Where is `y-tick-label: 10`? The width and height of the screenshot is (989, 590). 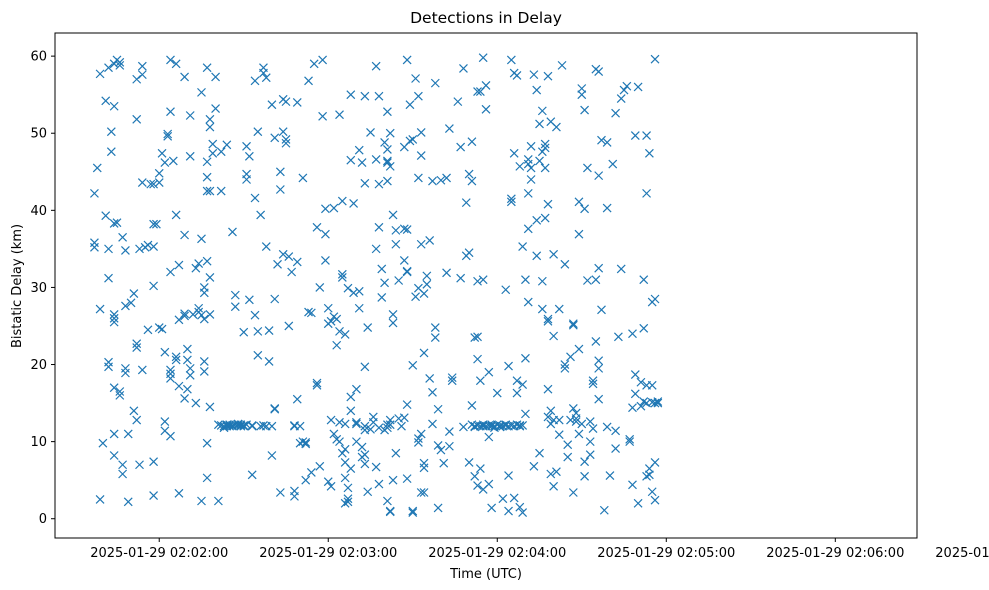
y-tick-label: 10 is located at coordinates (38, 442).